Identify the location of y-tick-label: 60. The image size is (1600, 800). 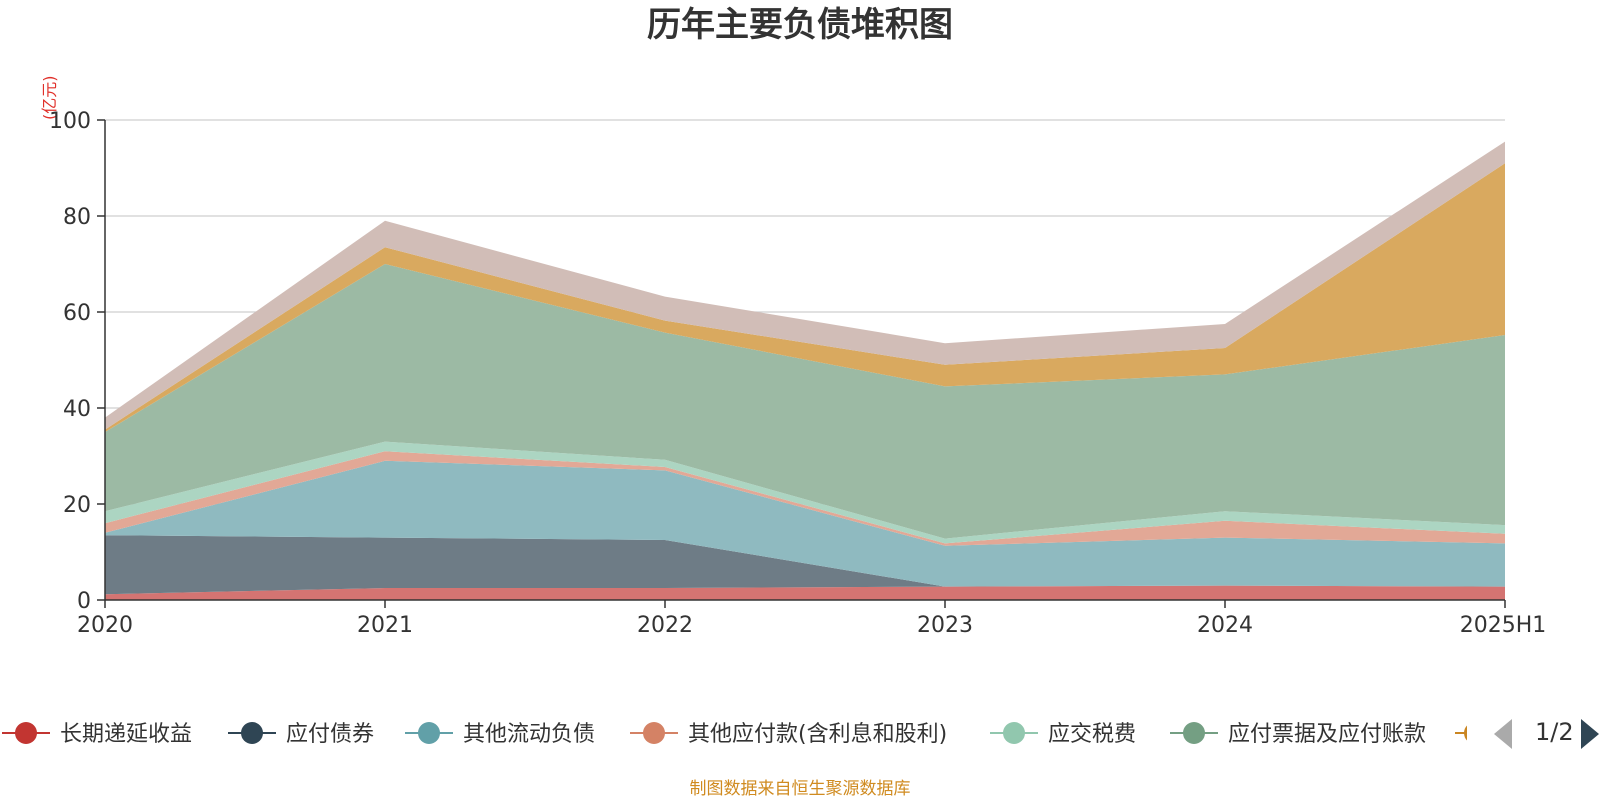
(77, 313).